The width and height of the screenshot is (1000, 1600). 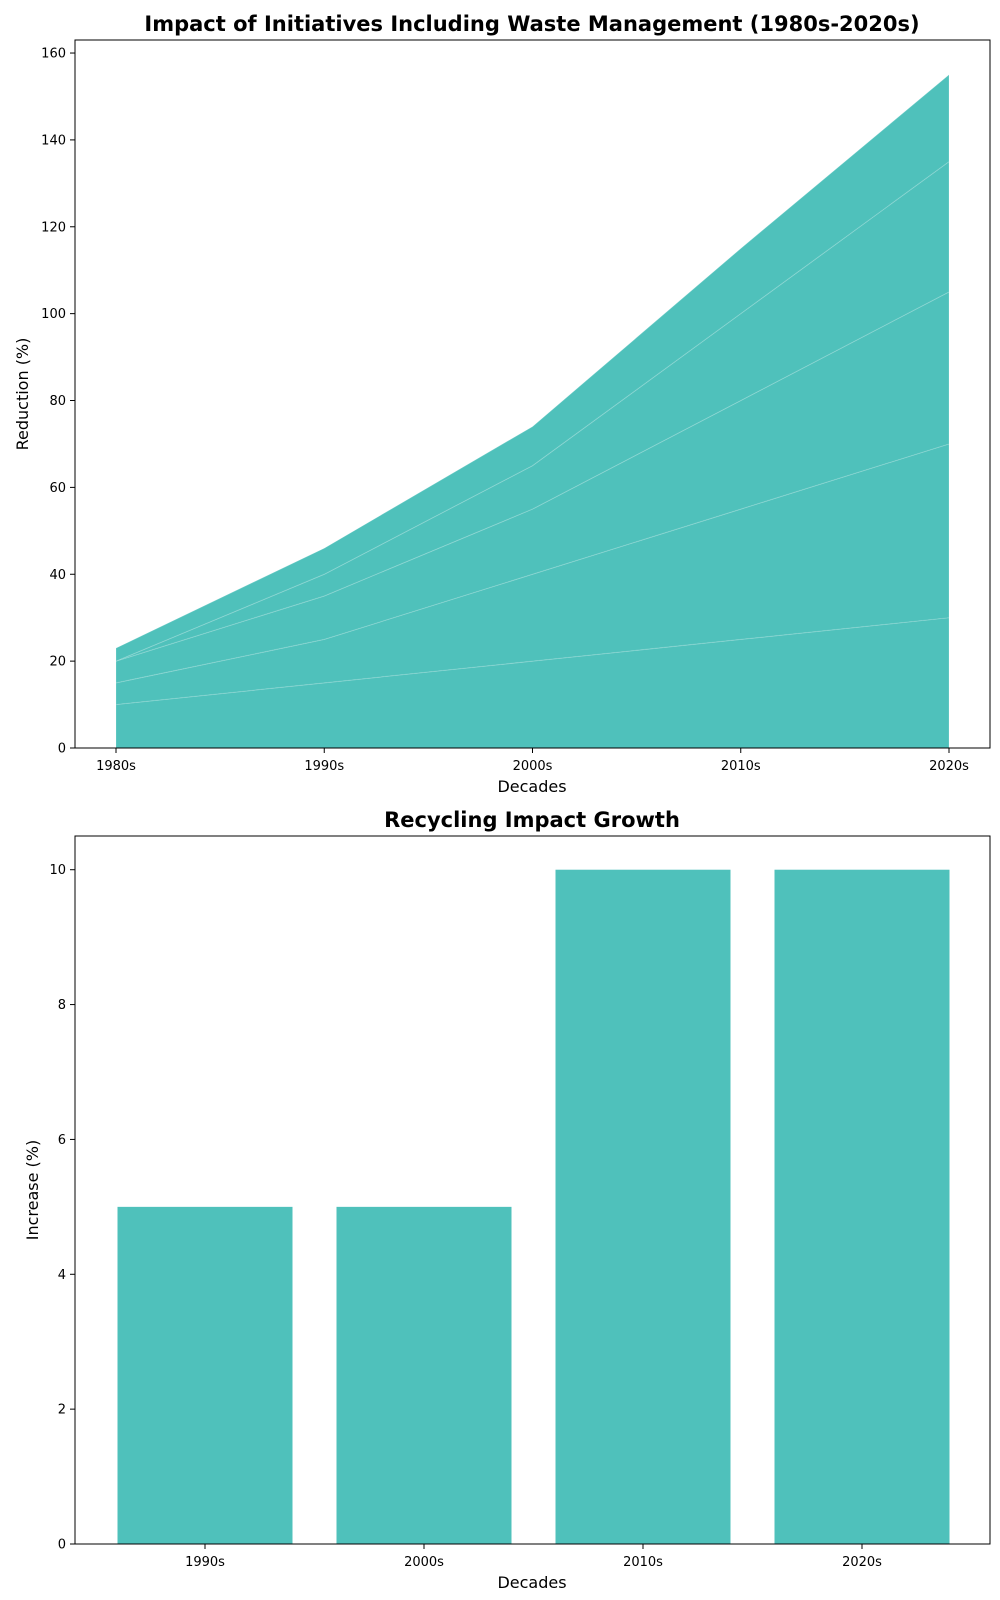 I want to click on bar-y-tick-label: 4, so click(x=62, y=1275).